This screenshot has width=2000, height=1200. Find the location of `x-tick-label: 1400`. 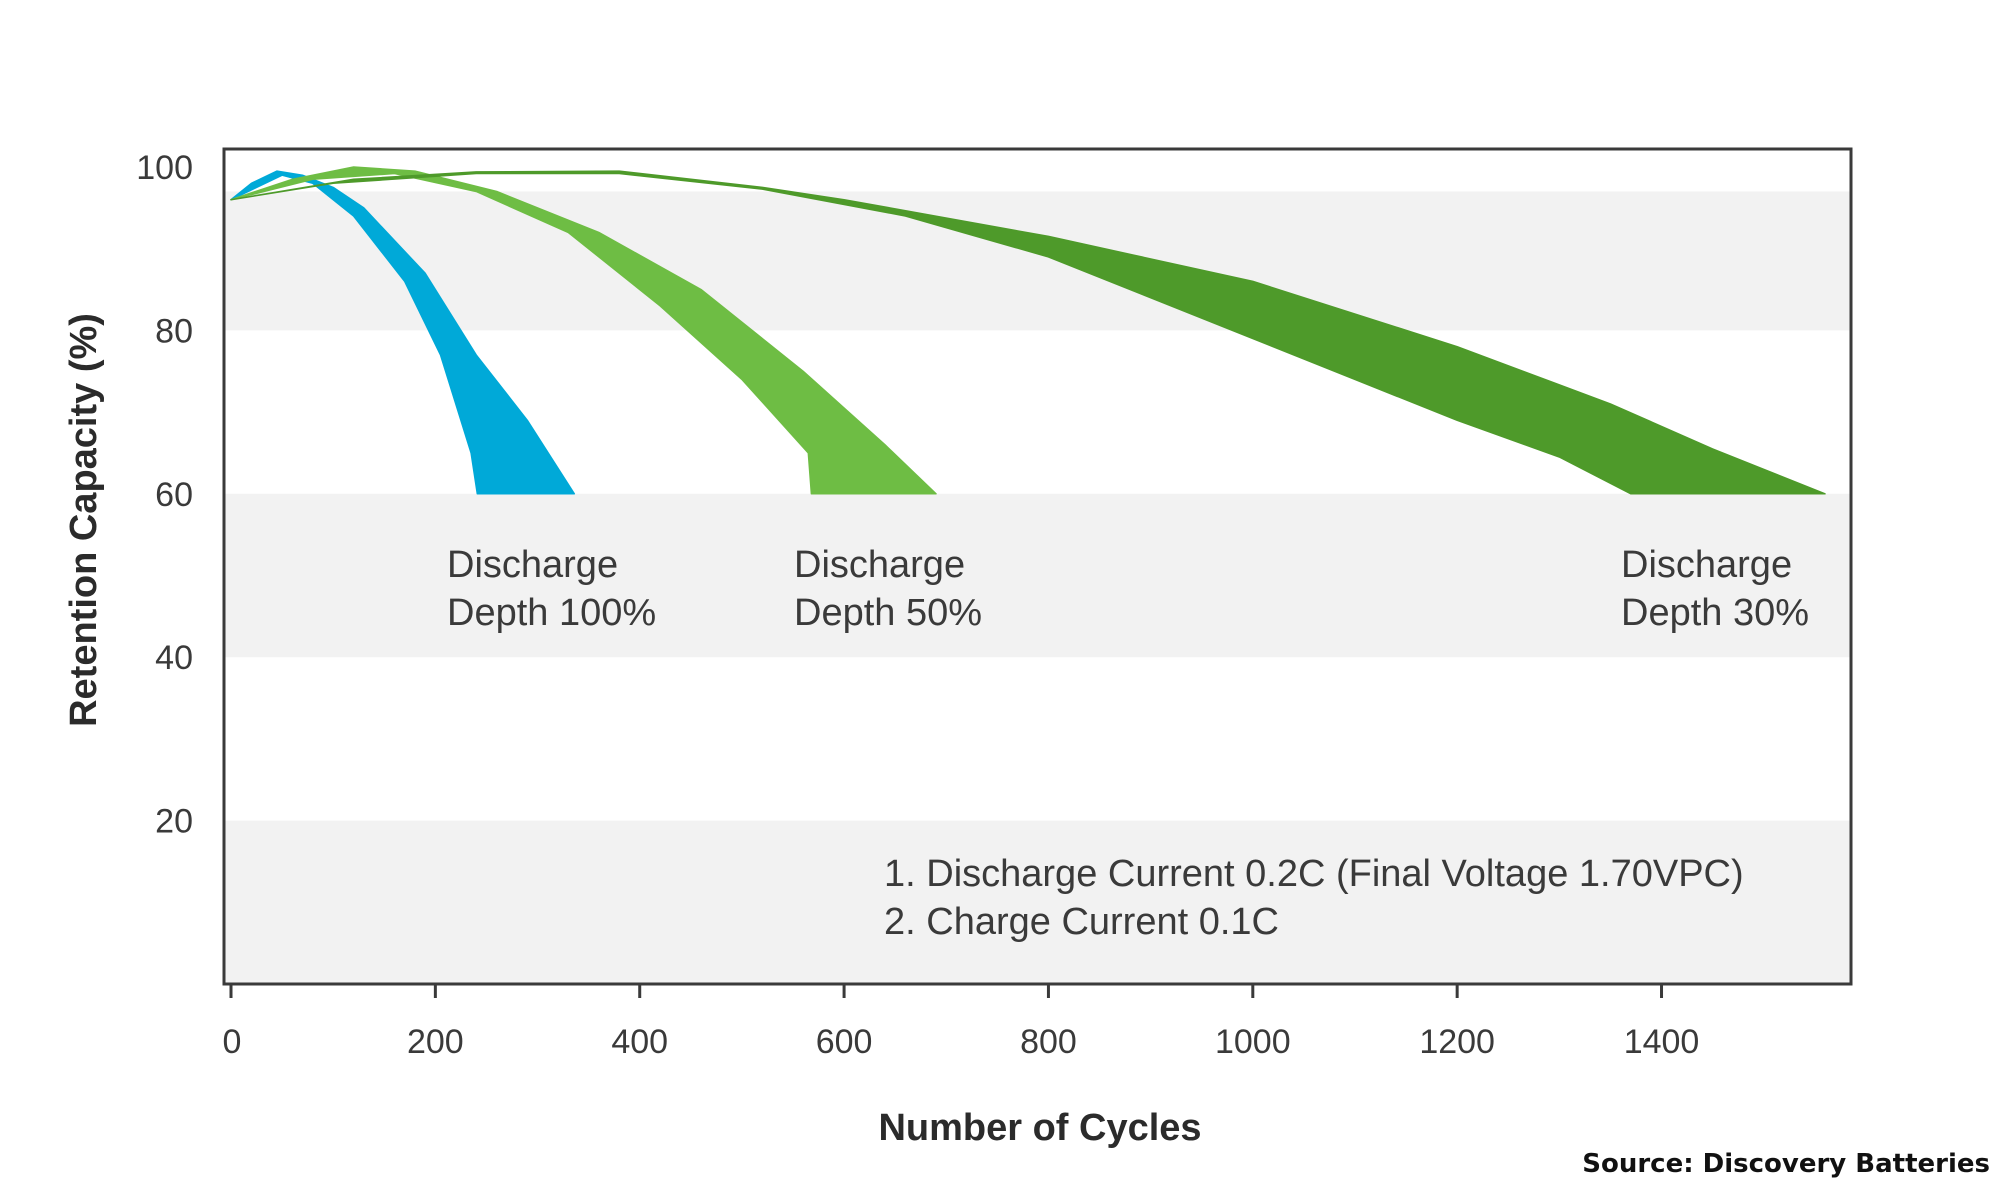

x-tick-label: 1400 is located at coordinates (1662, 1042).